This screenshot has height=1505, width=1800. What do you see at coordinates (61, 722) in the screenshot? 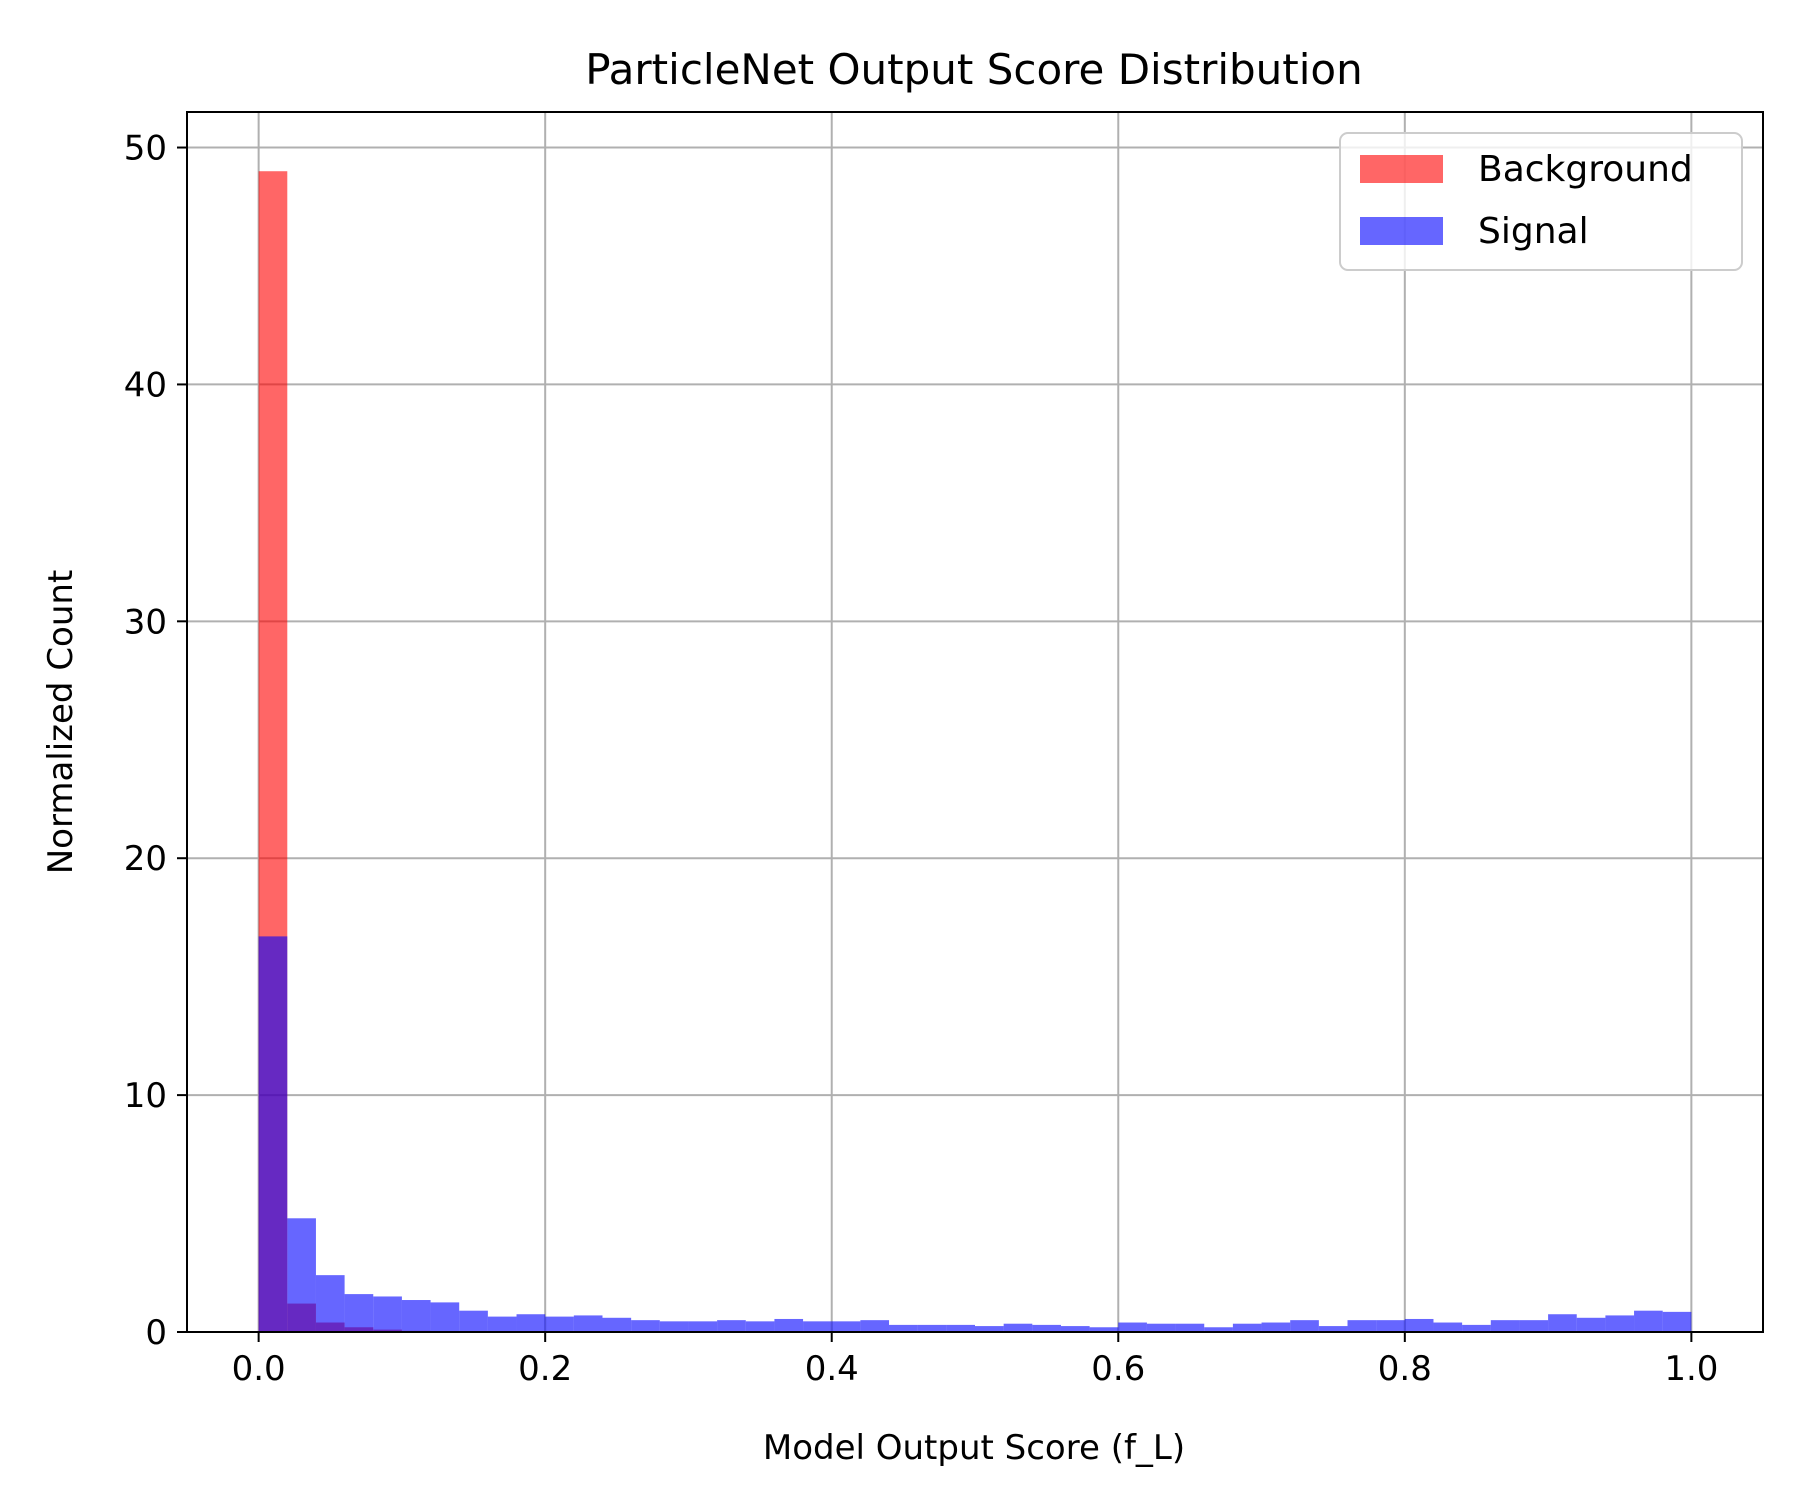
I see `y-axis-label: Normalized Count` at bounding box center [61, 722].